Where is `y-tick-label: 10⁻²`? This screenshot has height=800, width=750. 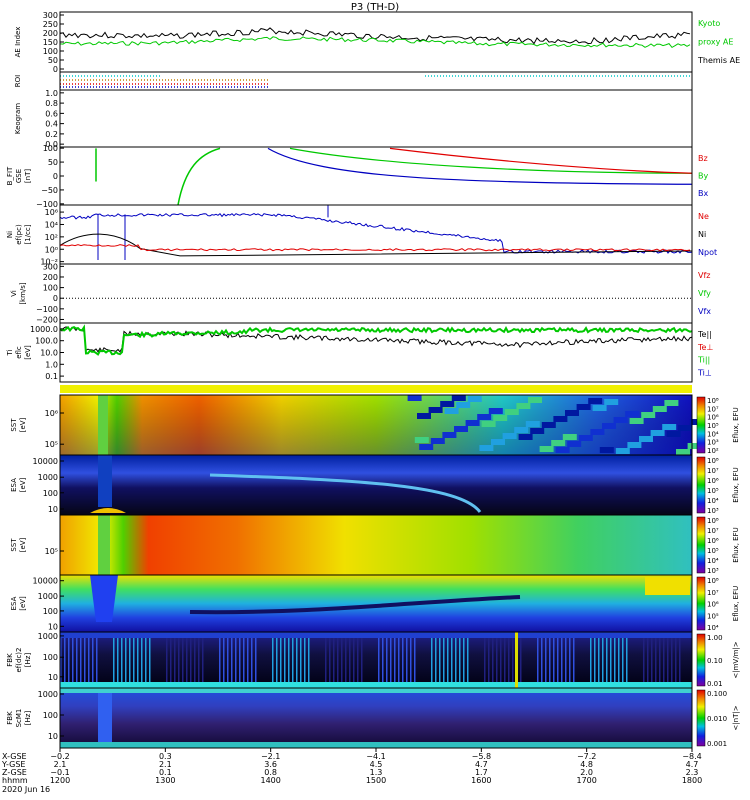
y-tick-label: 10⁻² is located at coordinates (49, 262).